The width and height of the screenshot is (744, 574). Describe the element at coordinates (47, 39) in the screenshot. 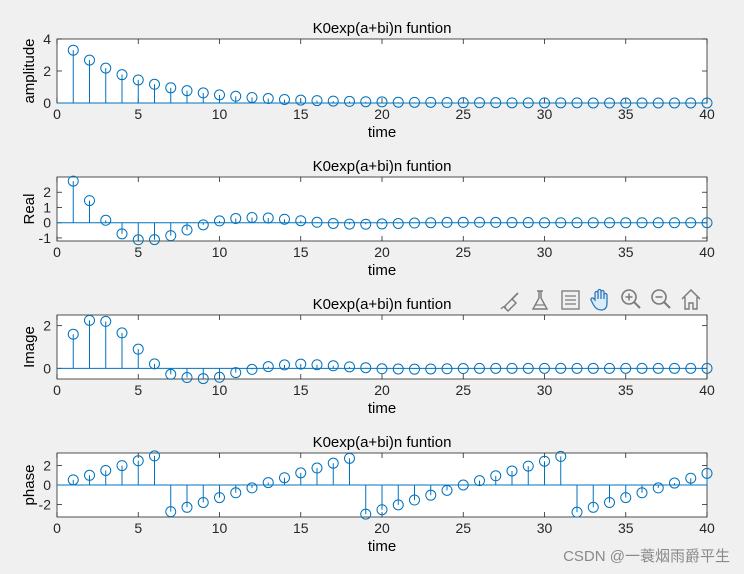

I see `y-tick-label: 4` at that location.